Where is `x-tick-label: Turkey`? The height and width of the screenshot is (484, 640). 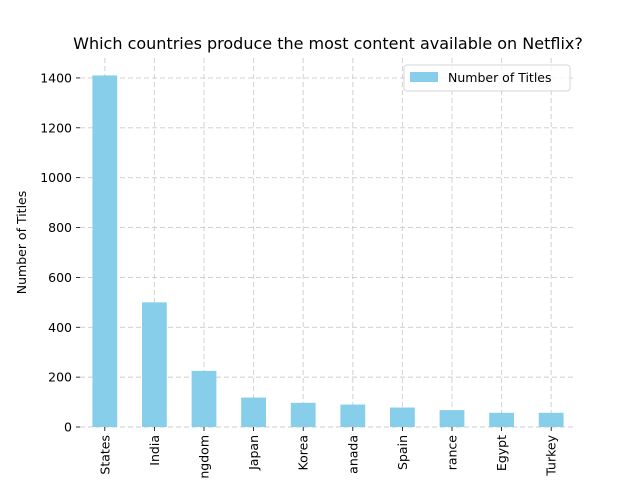 x-tick-label: Turkey is located at coordinates (551, 455).